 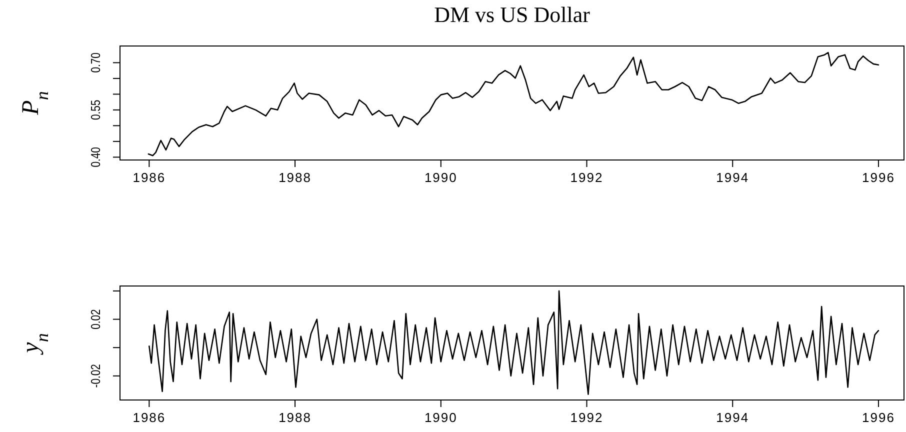 What do you see at coordinates (96, 319) in the screenshot?
I see `y-tick-label: 0.02` at bounding box center [96, 319].